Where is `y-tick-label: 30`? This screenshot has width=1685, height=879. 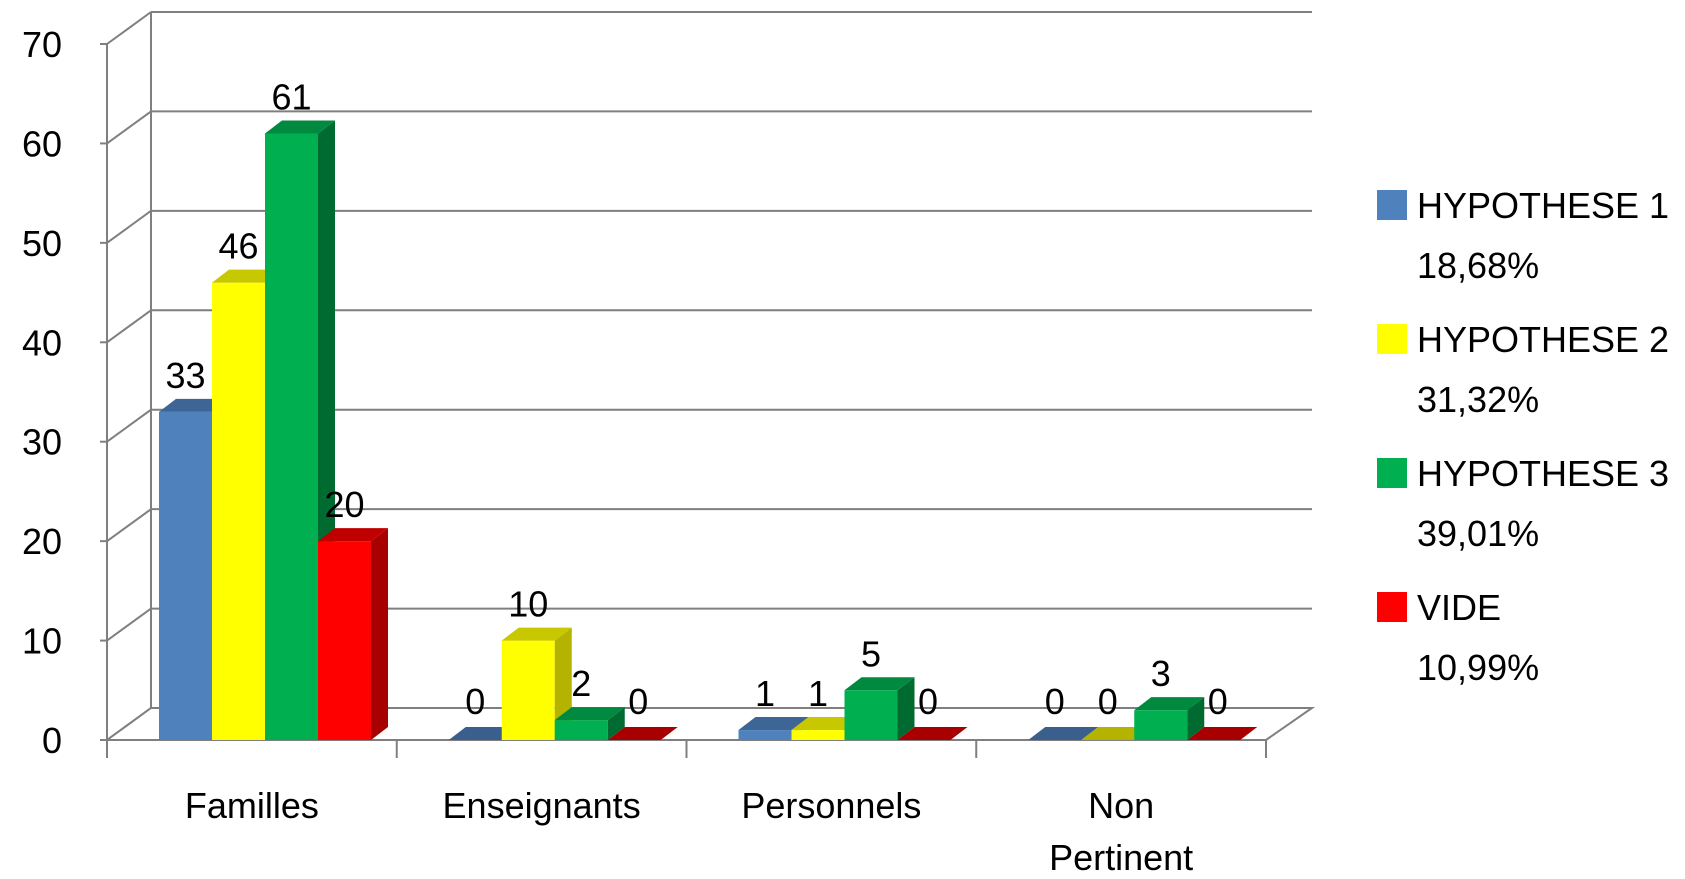 y-tick-label: 30 is located at coordinates (42, 442).